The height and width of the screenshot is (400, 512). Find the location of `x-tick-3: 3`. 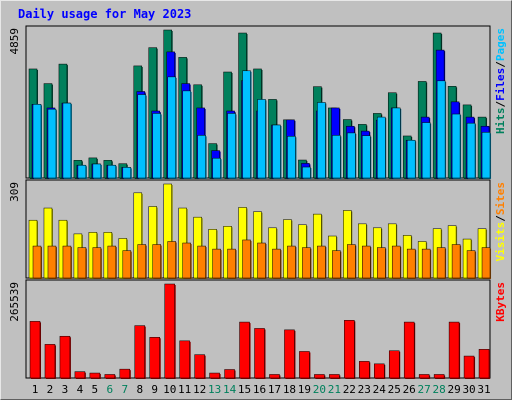

x-tick-3: 3 is located at coordinates (65, 389).